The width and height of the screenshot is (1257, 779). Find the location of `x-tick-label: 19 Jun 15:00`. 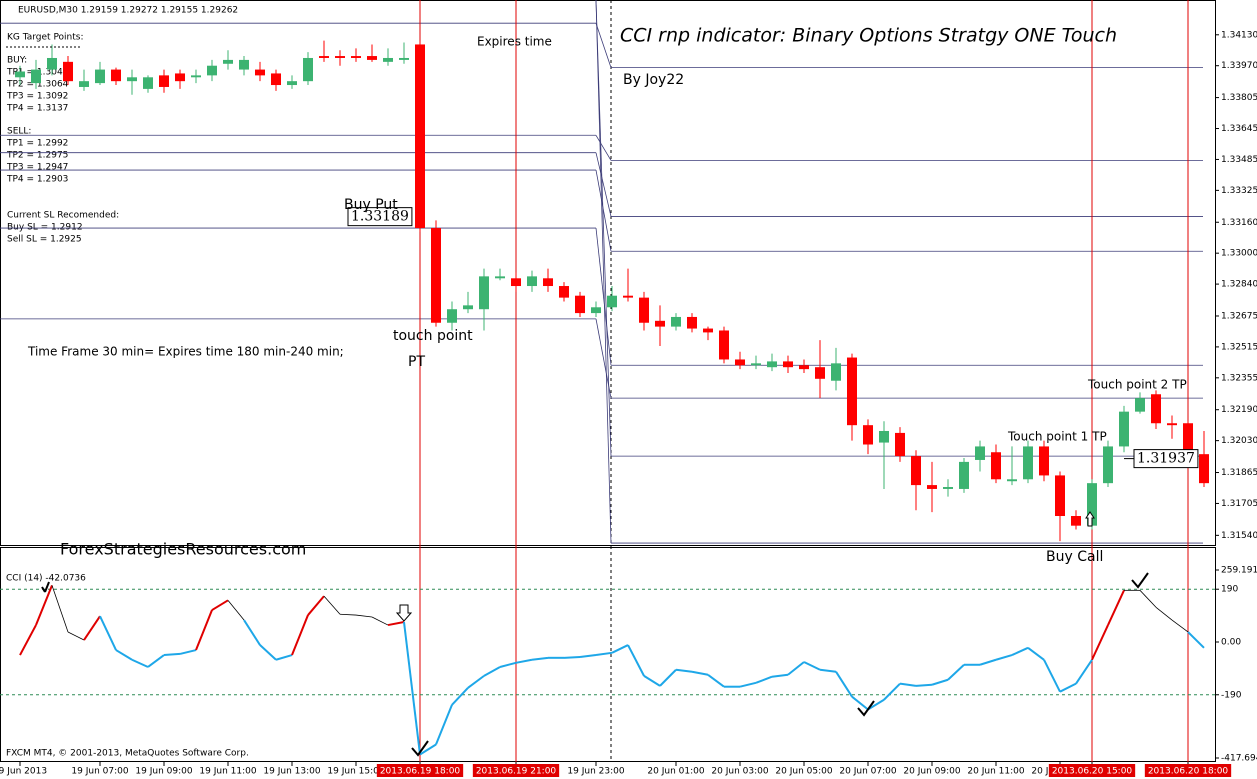

x-tick-label: 19 Jun 15:00 is located at coordinates (355, 772).